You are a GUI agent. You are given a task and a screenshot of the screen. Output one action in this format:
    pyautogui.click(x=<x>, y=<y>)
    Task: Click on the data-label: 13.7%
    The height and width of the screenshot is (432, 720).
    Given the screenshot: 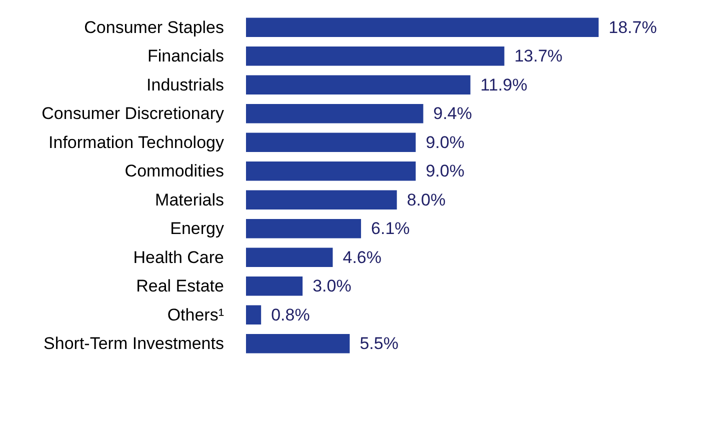 What is the action you would take?
    pyautogui.click(x=538, y=56)
    